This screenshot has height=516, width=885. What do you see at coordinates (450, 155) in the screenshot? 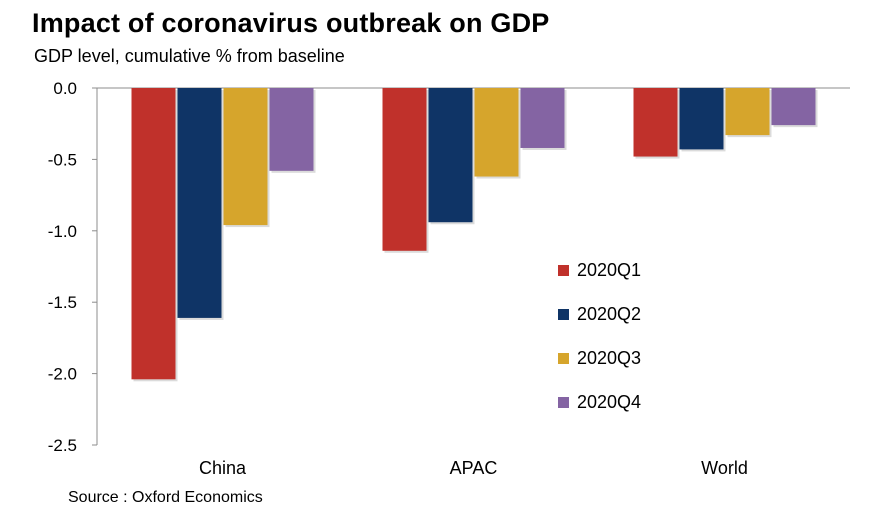
I see `bar-apac-2020q2` at bounding box center [450, 155].